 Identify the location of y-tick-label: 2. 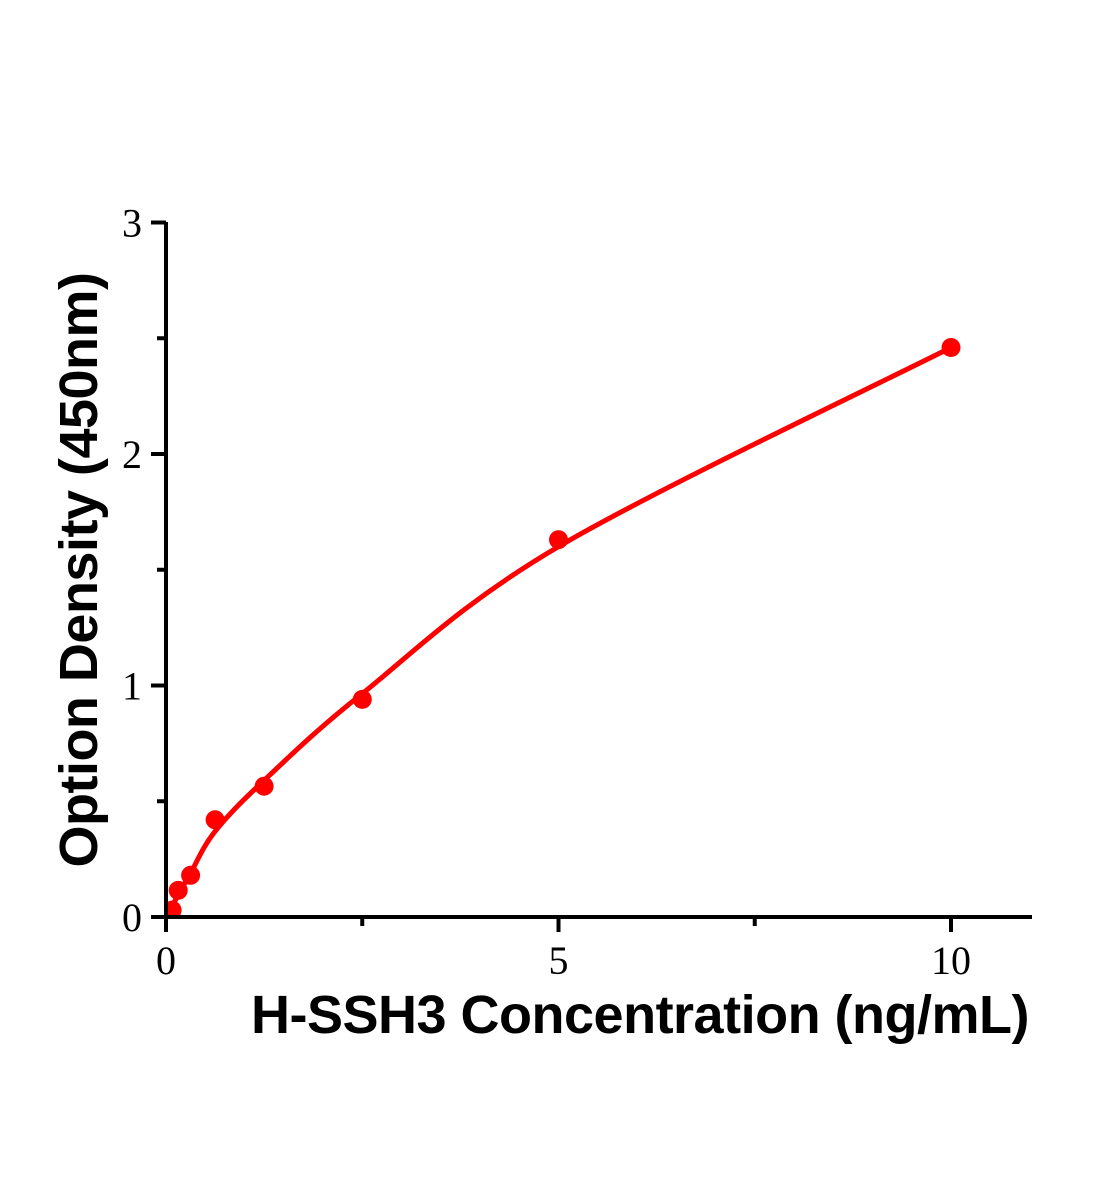
(132, 454).